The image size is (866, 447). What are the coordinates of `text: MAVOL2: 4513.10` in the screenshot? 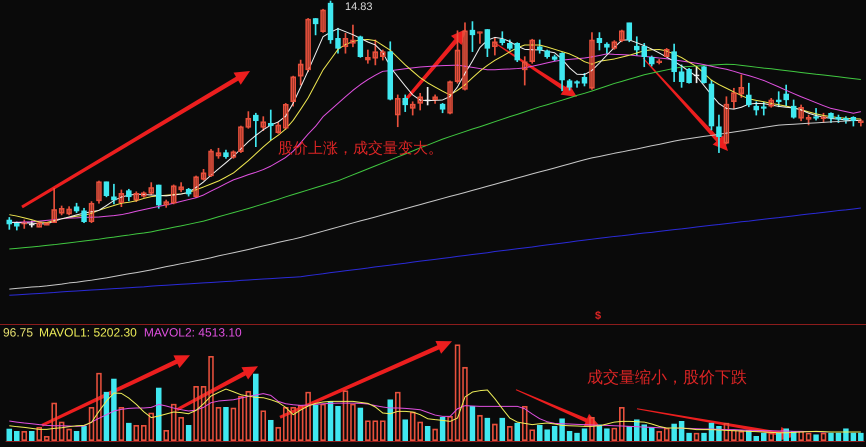 It's located at (193, 332).